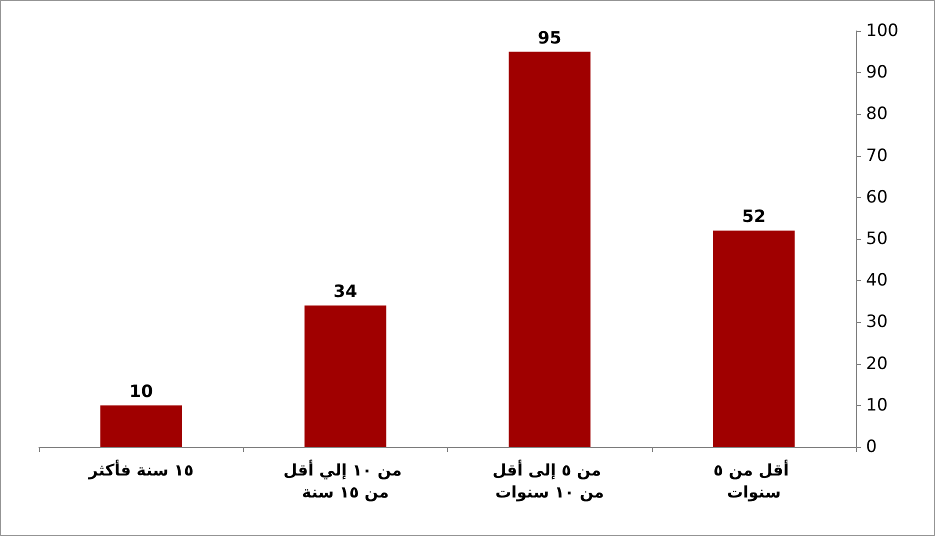 This screenshot has width=935, height=536. Describe the element at coordinates (871, 447) in the screenshot. I see `y-tick-label: 0` at that location.